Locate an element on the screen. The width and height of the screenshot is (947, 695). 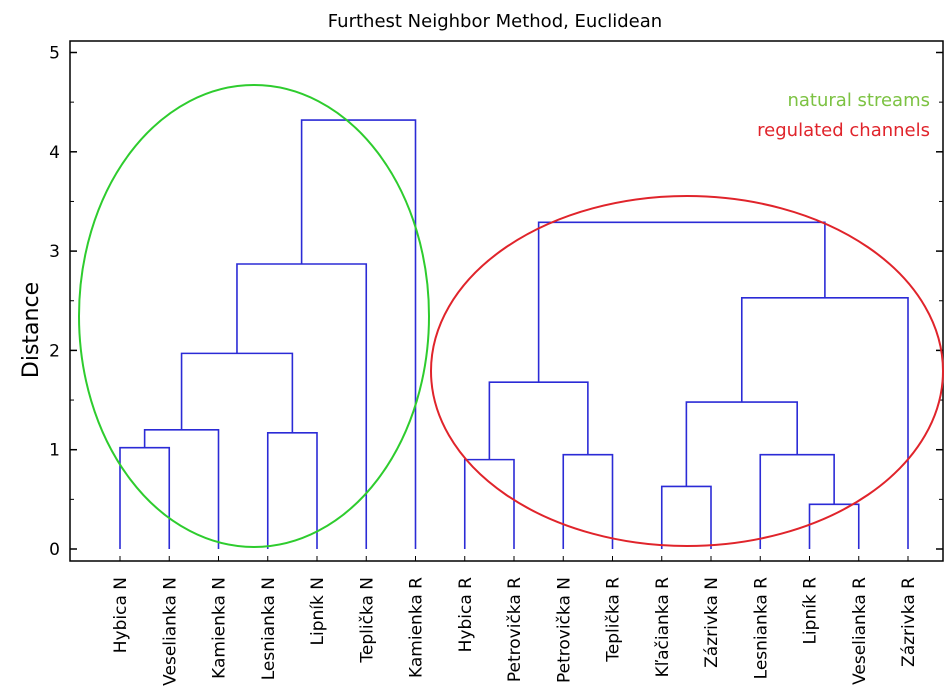
leaf-label: Zázrivka N is located at coordinates (712, 622).